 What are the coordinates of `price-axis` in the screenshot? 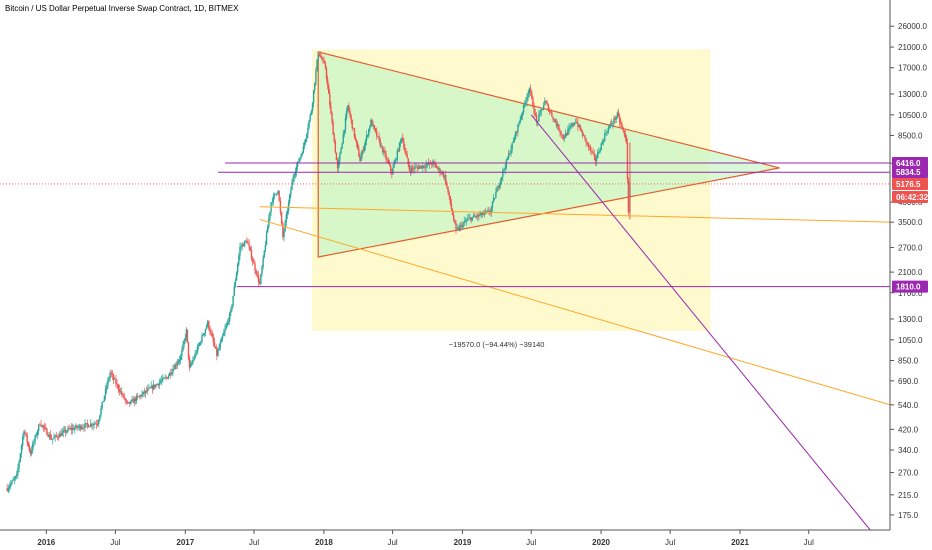 It's located at (911, 265).